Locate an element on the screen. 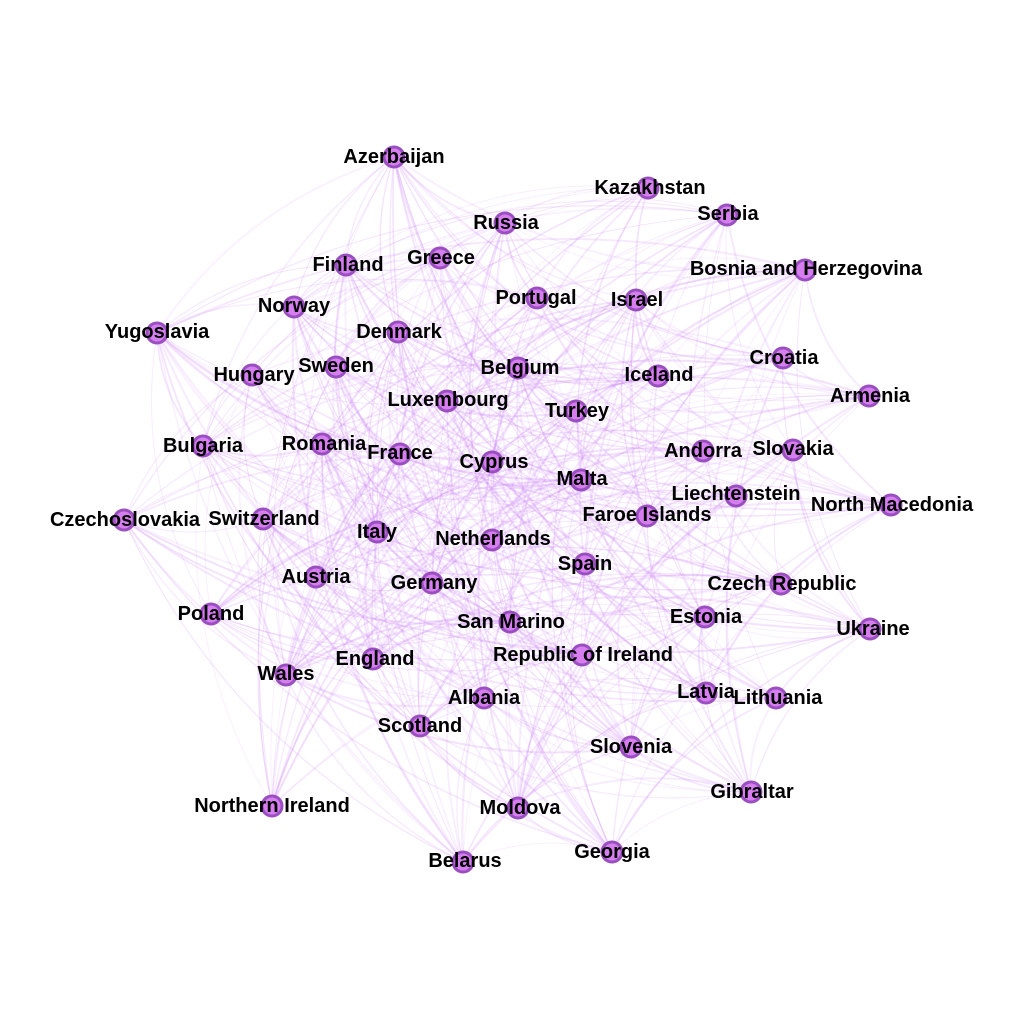 This screenshot has width=1024, height=1024. node-label-azerbaijan: Azerbaijan is located at coordinates (393, 157).